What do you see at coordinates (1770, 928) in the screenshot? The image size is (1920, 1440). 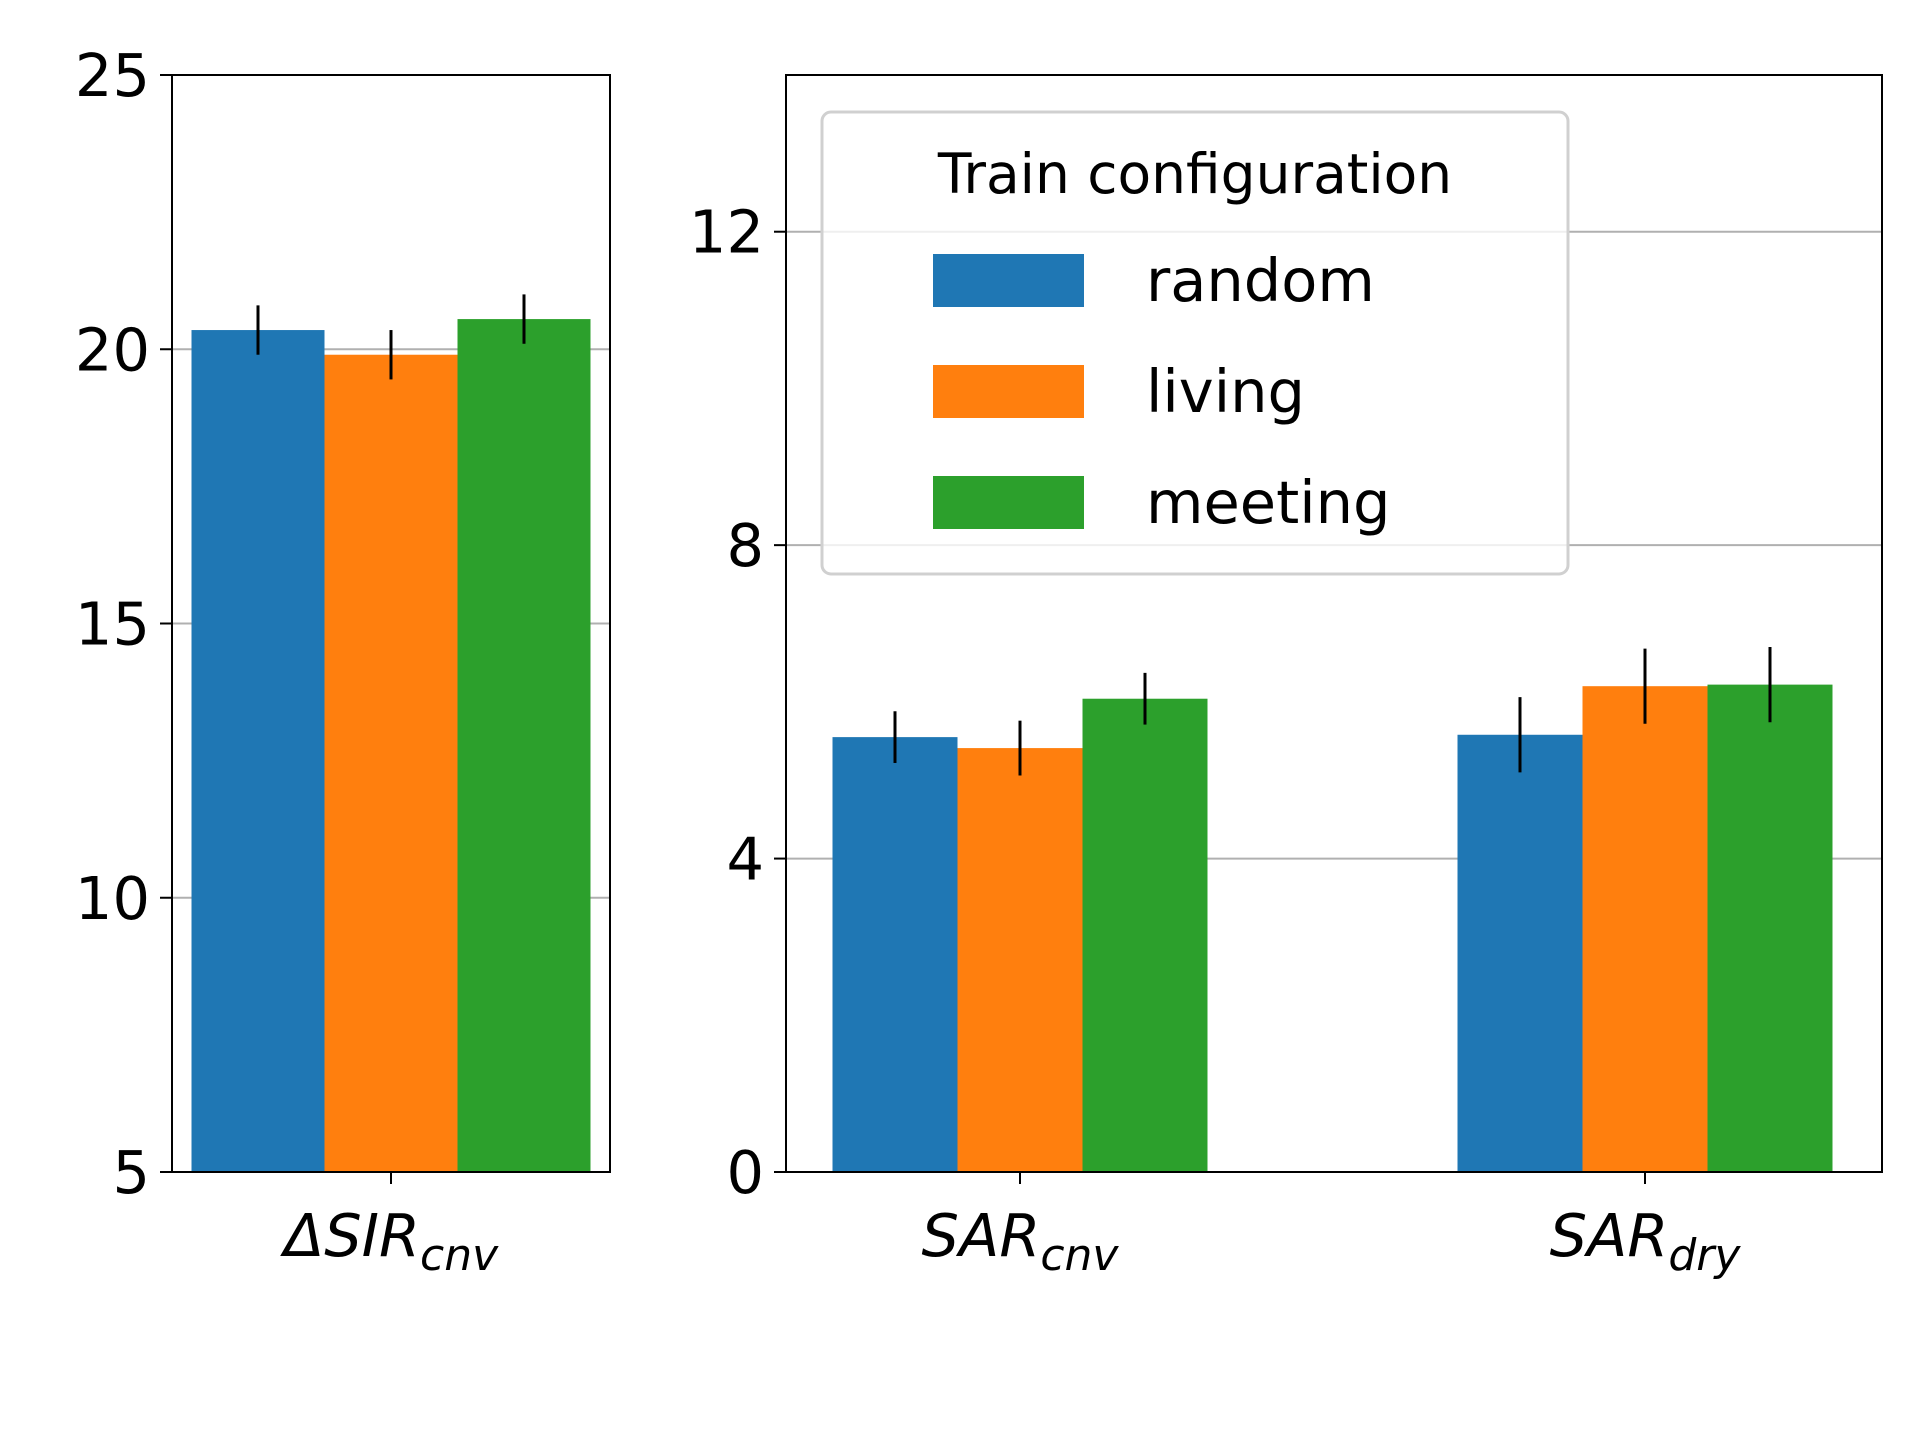 I see `bar-meeting-dry` at bounding box center [1770, 928].